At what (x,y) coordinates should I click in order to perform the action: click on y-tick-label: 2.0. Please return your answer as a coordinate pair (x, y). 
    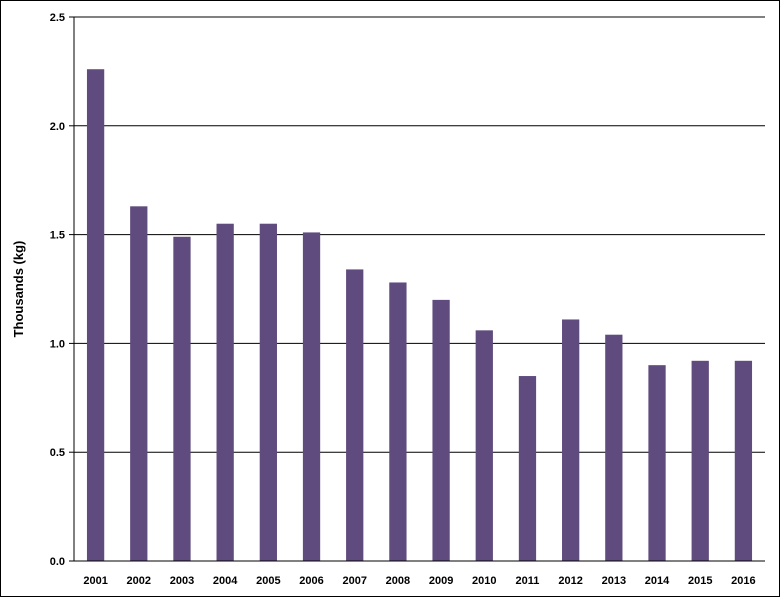
    Looking at the image, I should click on (57, 127).